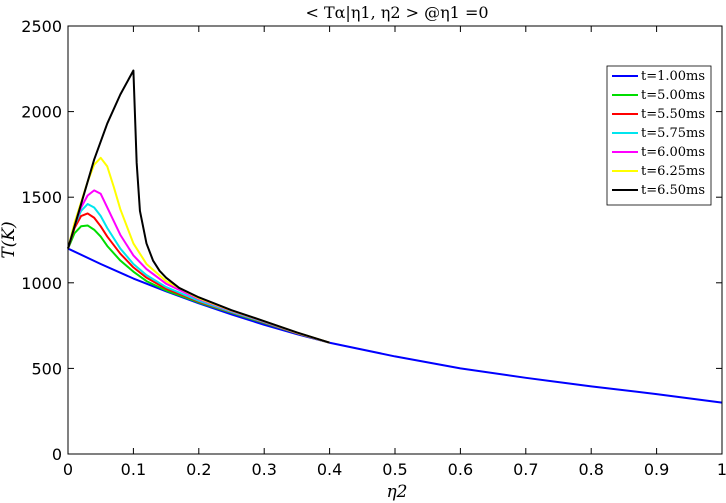  What do you see at coordinates (41, 26) in the screenshot?
I see `y-tick-label: 2500` at bounding box center [41, 26].